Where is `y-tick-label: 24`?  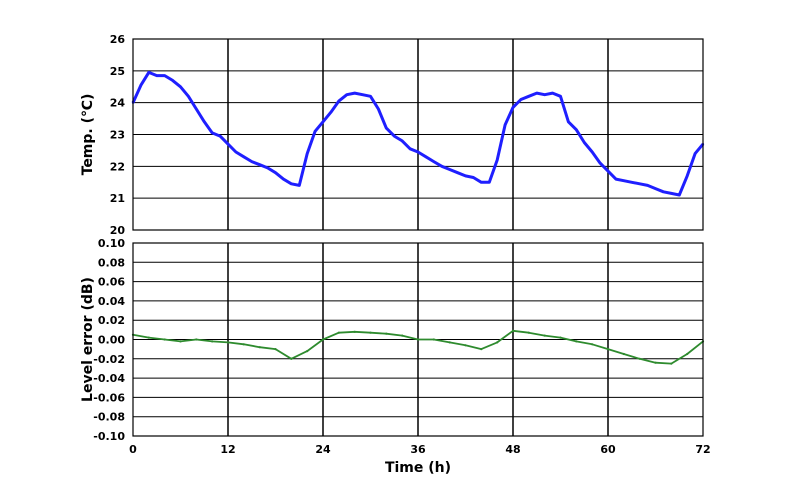
y-tick-label: 24 is located at coordinates (118, 103).